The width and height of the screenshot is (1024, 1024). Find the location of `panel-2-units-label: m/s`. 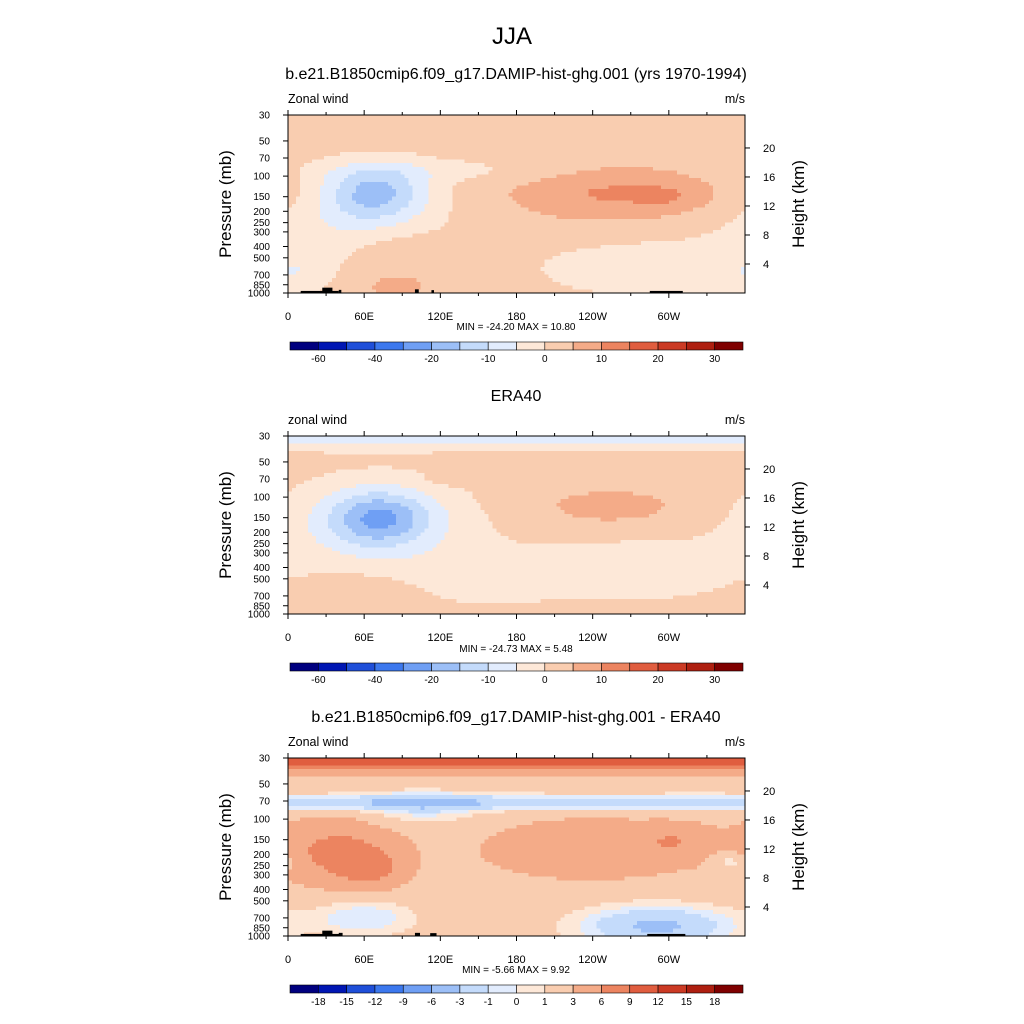

panel-2-units-label: m/s is located at coordinates (735, 420).